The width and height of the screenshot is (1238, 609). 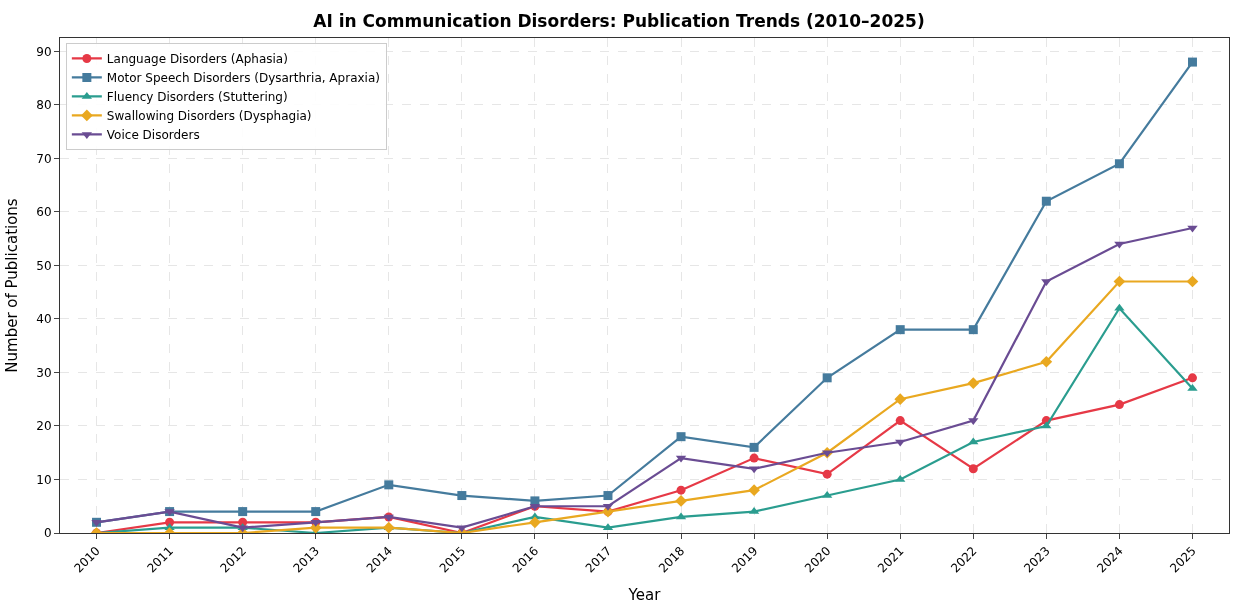 I want to click on chart-title: AI in Communication Disorders: Publication Trends (2010–2025), so click(x=619, y=21).